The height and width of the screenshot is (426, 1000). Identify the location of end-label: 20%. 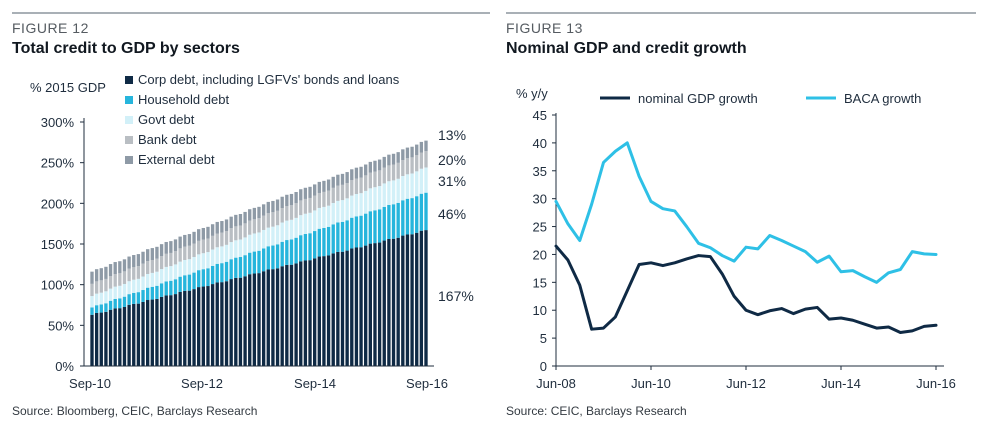
(452, 160).